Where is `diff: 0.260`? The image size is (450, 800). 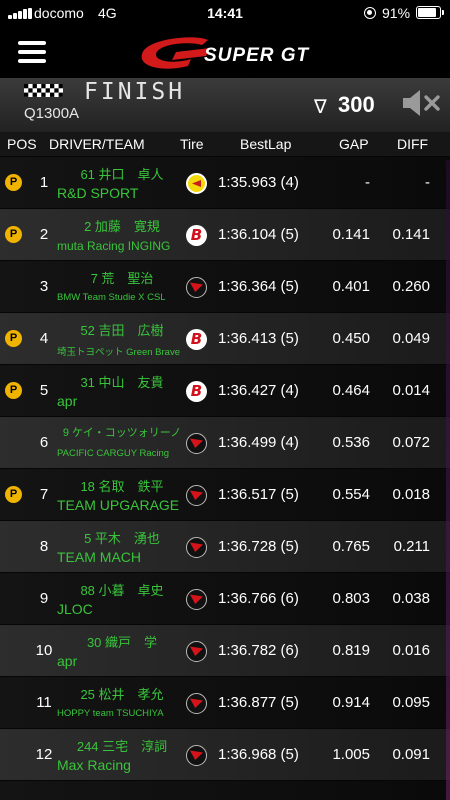 diff: 0.260 is located at coordinates (411, 286).